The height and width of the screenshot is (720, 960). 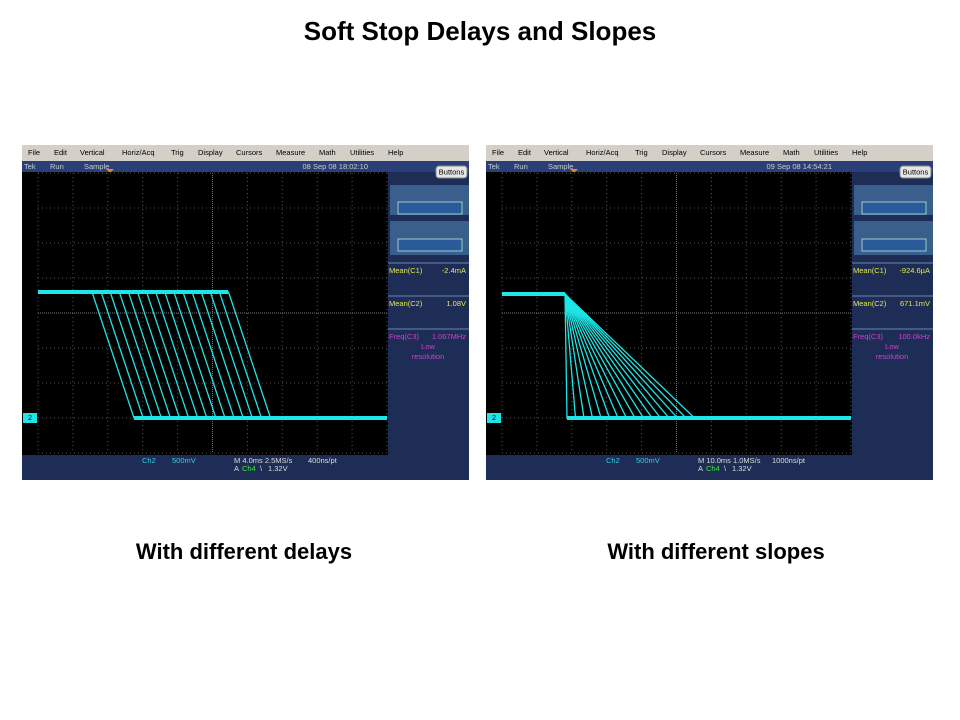 What do you see at coordinates (789, 460) in the screenshot?
I see `bottom-resolution: 1000ns/pt` at bounding box center [789, 460].